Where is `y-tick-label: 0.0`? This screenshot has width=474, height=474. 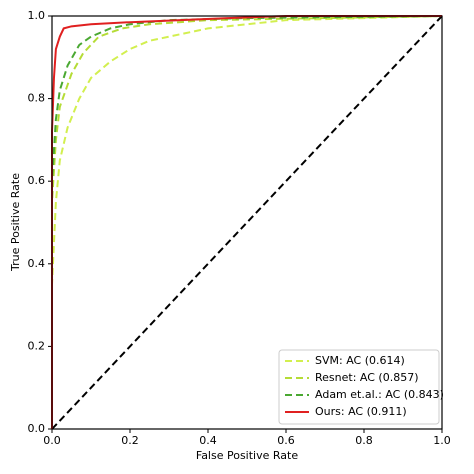 y-tick-label: 0.0 is located at coordinates (37, 428).